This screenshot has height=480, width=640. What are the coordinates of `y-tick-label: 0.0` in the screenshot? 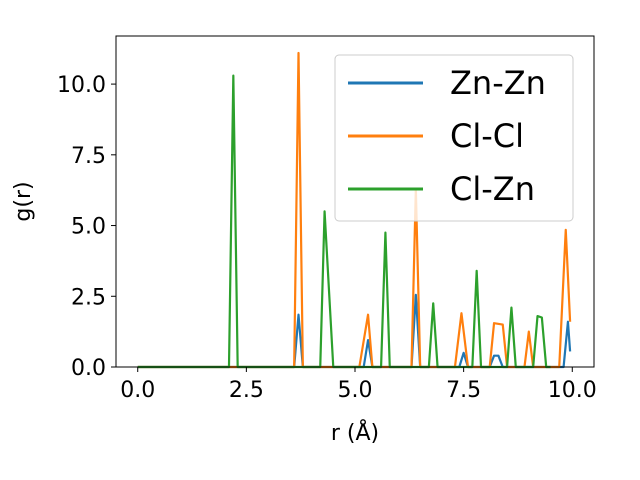 It's located at (88, 368).